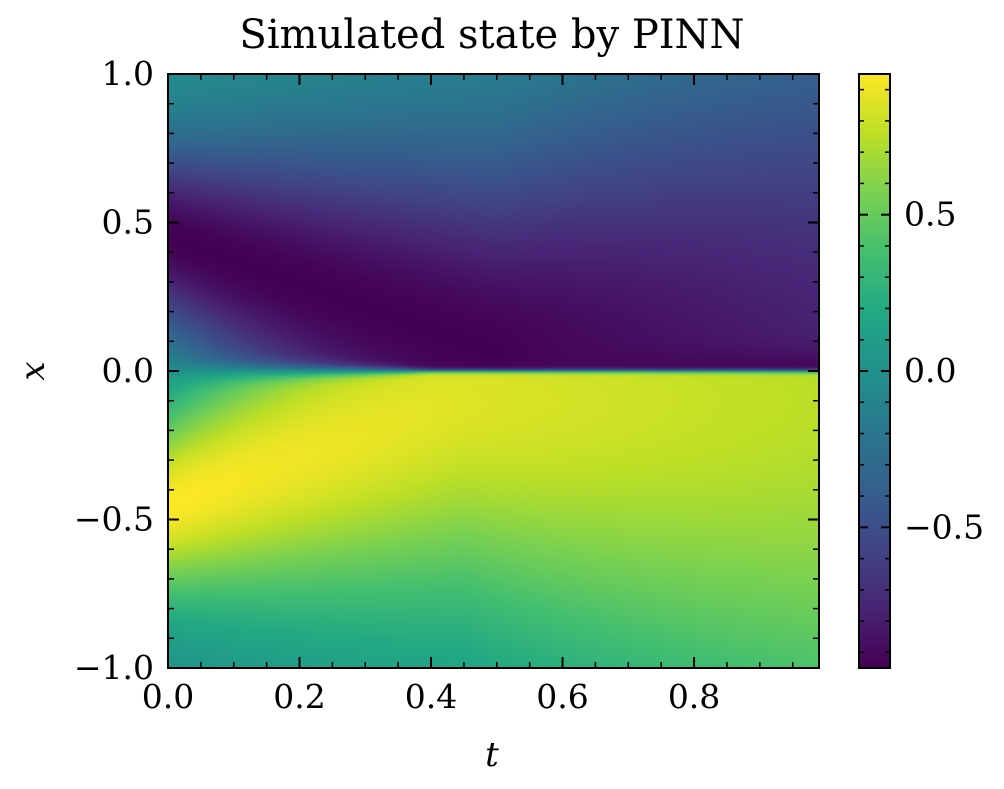 This screenshot has height=789, width=1004. I want to click on y-tick-label: 0.5, so click(128, 222).